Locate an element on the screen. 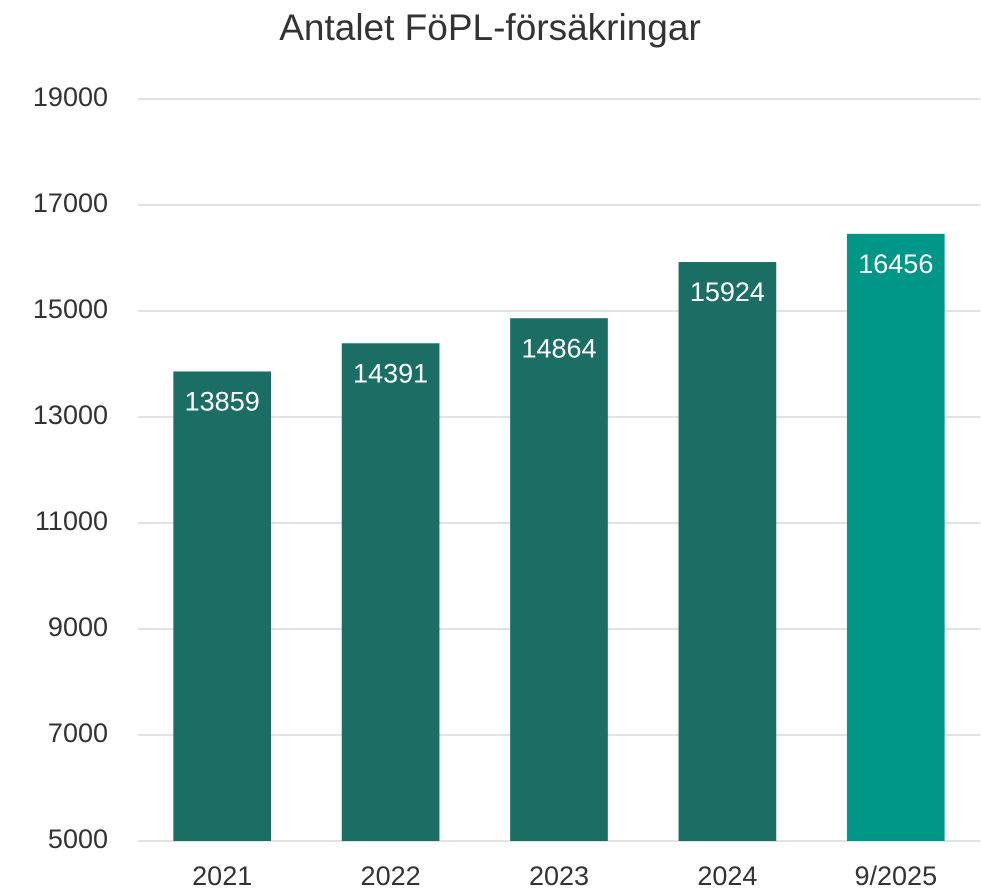 This screenshot has width=981, height=893. x-tick-label: 2021 is located at coordinates (222, 876).